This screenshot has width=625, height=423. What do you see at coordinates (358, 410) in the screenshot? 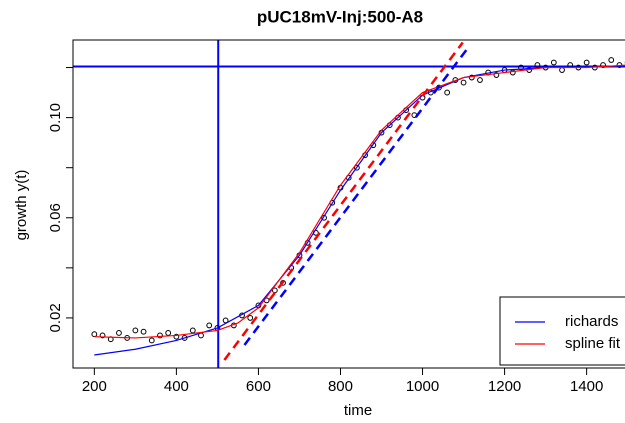
I see `x-axis-label: time` at bounding box center [358, 410].